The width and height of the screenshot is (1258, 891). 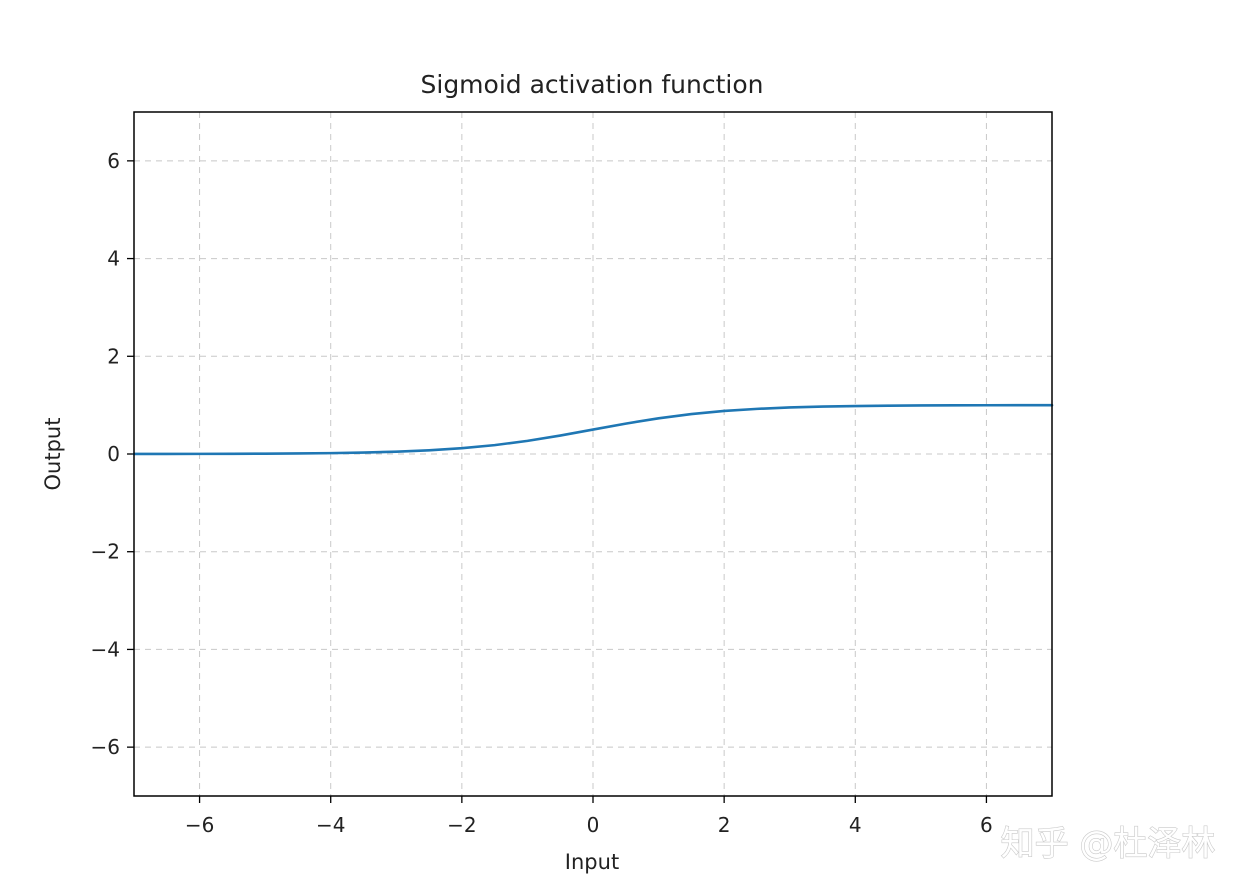 What do you see at coordinates (330, 825) in the screenshot?
I see `x-tick-label: −4` at bounding box center [330, 825].